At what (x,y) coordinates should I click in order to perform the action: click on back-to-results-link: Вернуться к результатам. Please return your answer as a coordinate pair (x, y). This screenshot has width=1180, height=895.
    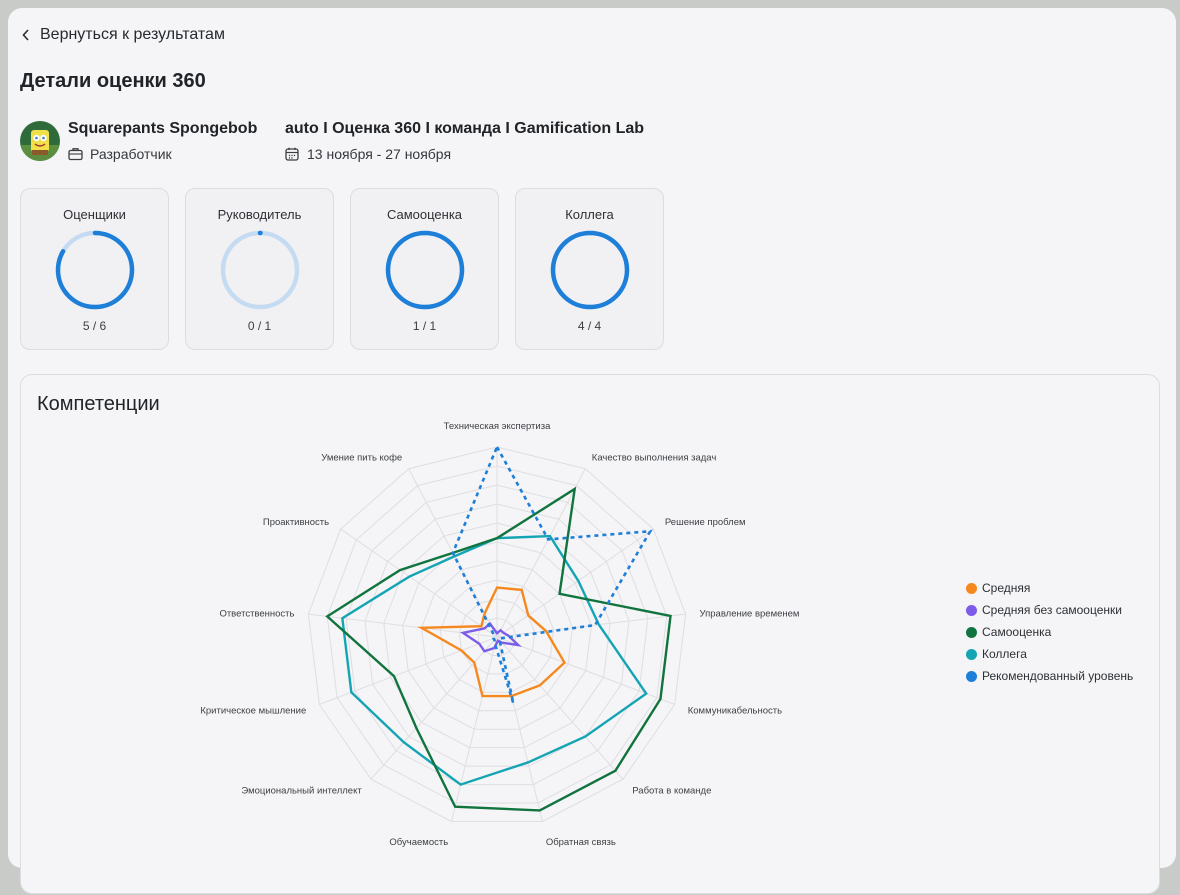
    Looking at the image, I should click on (123, 35).